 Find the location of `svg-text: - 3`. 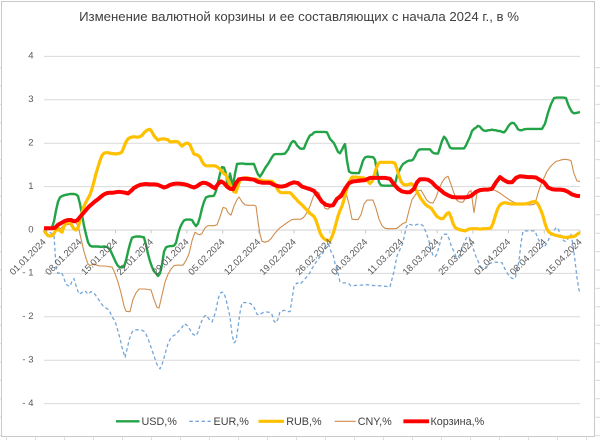

svg-text: - 3 is located at coordinates (27, 360).